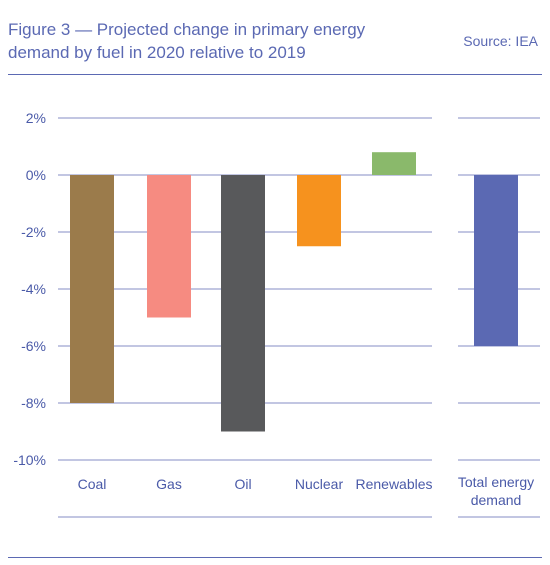 The image size is (550, 565). I want to click on top-rule, so click(275, 74).